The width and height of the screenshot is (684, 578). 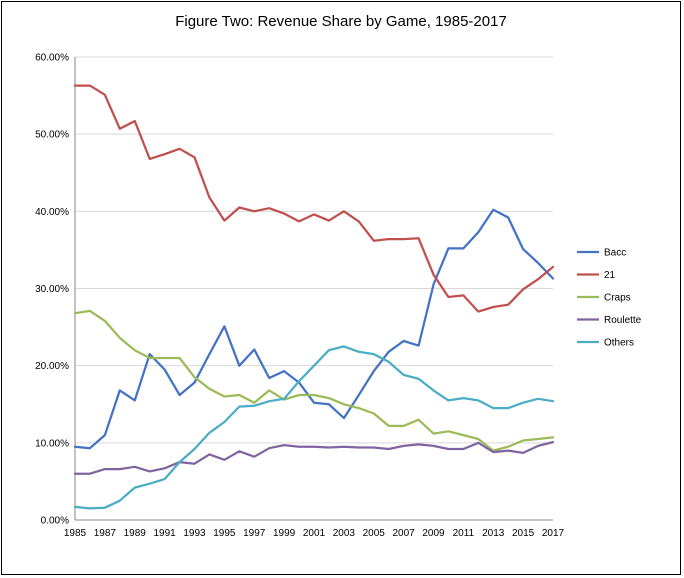 What do you see at coordinates (105, 533) in the screenshot?
I see `x-tick-label: 1987` at bounding box center [105, 533].